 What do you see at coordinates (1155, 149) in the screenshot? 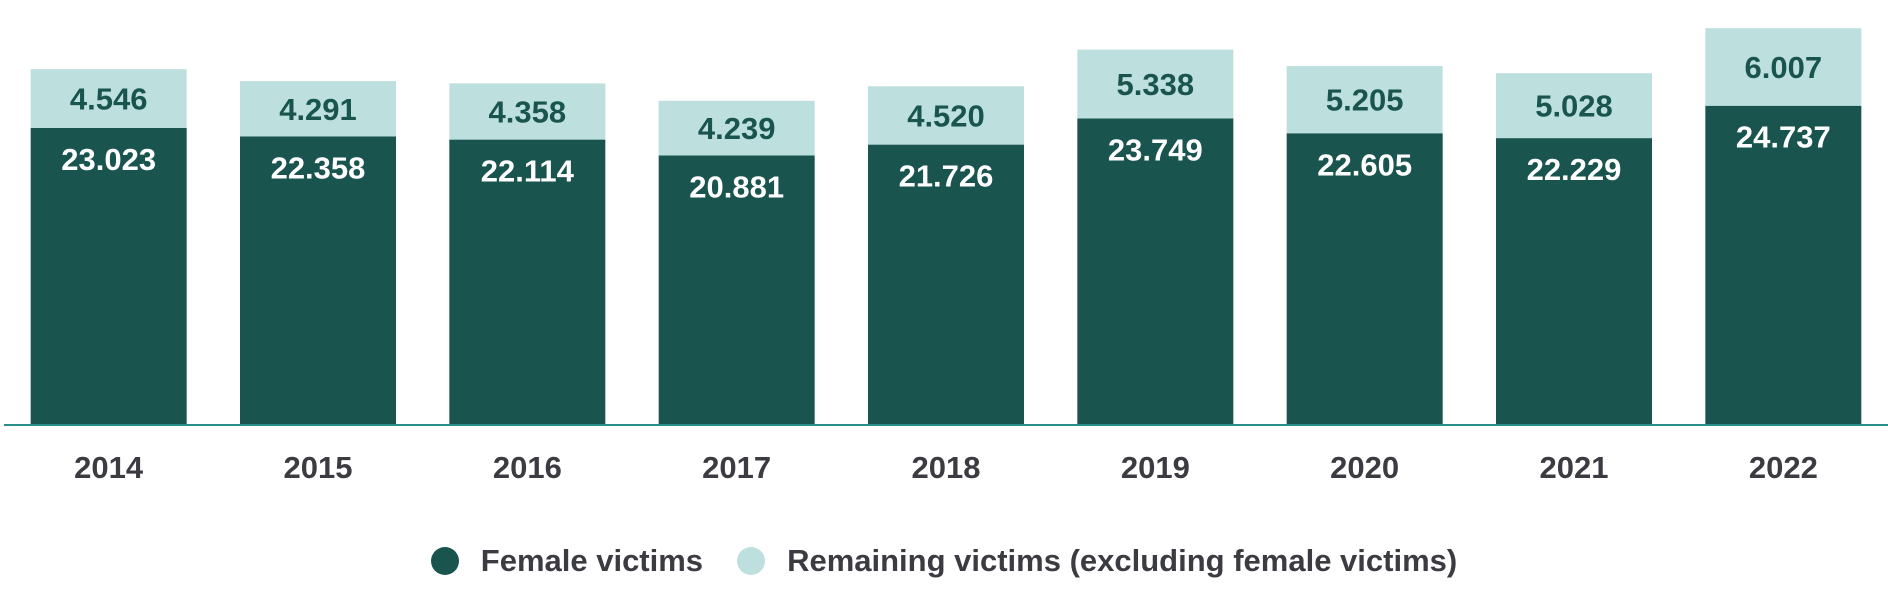
I see `label-female-2019: 23.749` at bounding box center [1155, 149].